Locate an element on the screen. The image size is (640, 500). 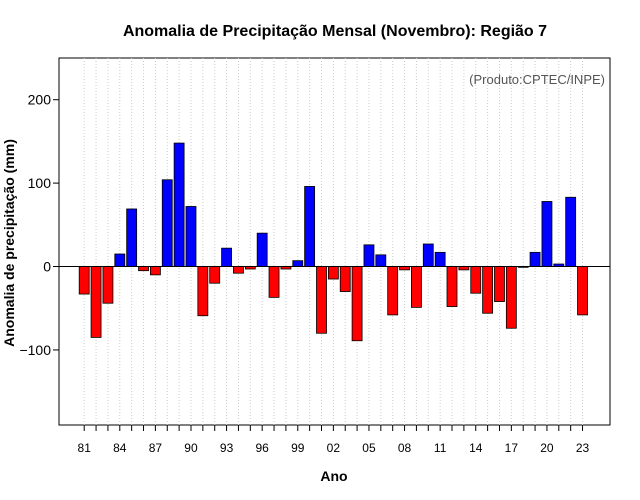
y-tick-label: 200 is located at coordinates (40, 100).